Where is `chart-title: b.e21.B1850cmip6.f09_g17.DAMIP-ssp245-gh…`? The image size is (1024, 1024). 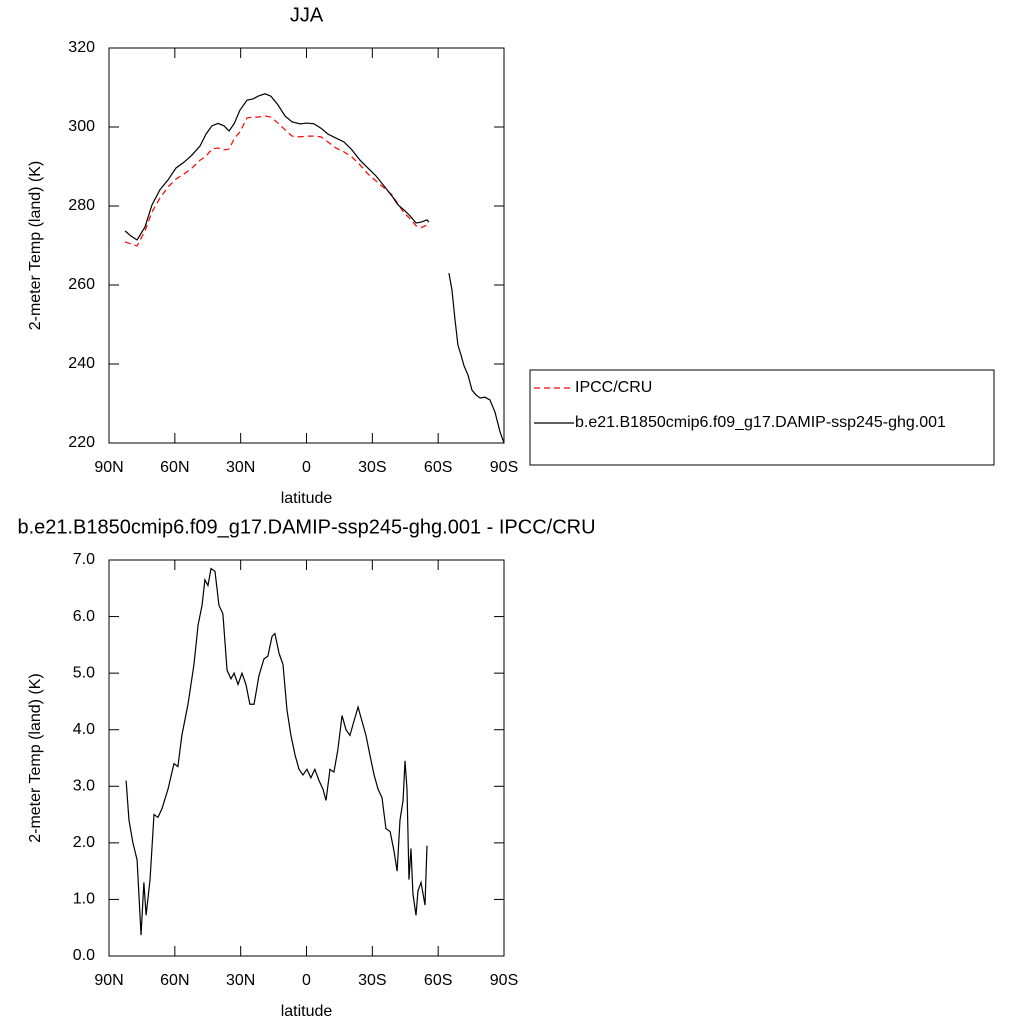 chart-title: b.e21.B1850cmip6.f09_g17.DAMIP-ssp245-gh… is located at coordinates (306, 527).